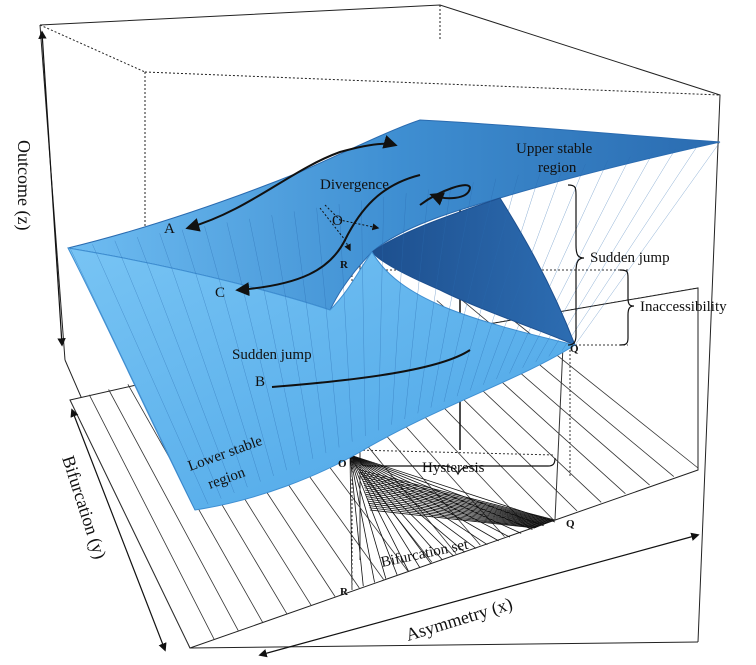 This screenshot has width=756, height=665. What do you see at coordinates (291, 183) in the screenshot?
I see `trajectory-a` at bounding box center [291, 183].